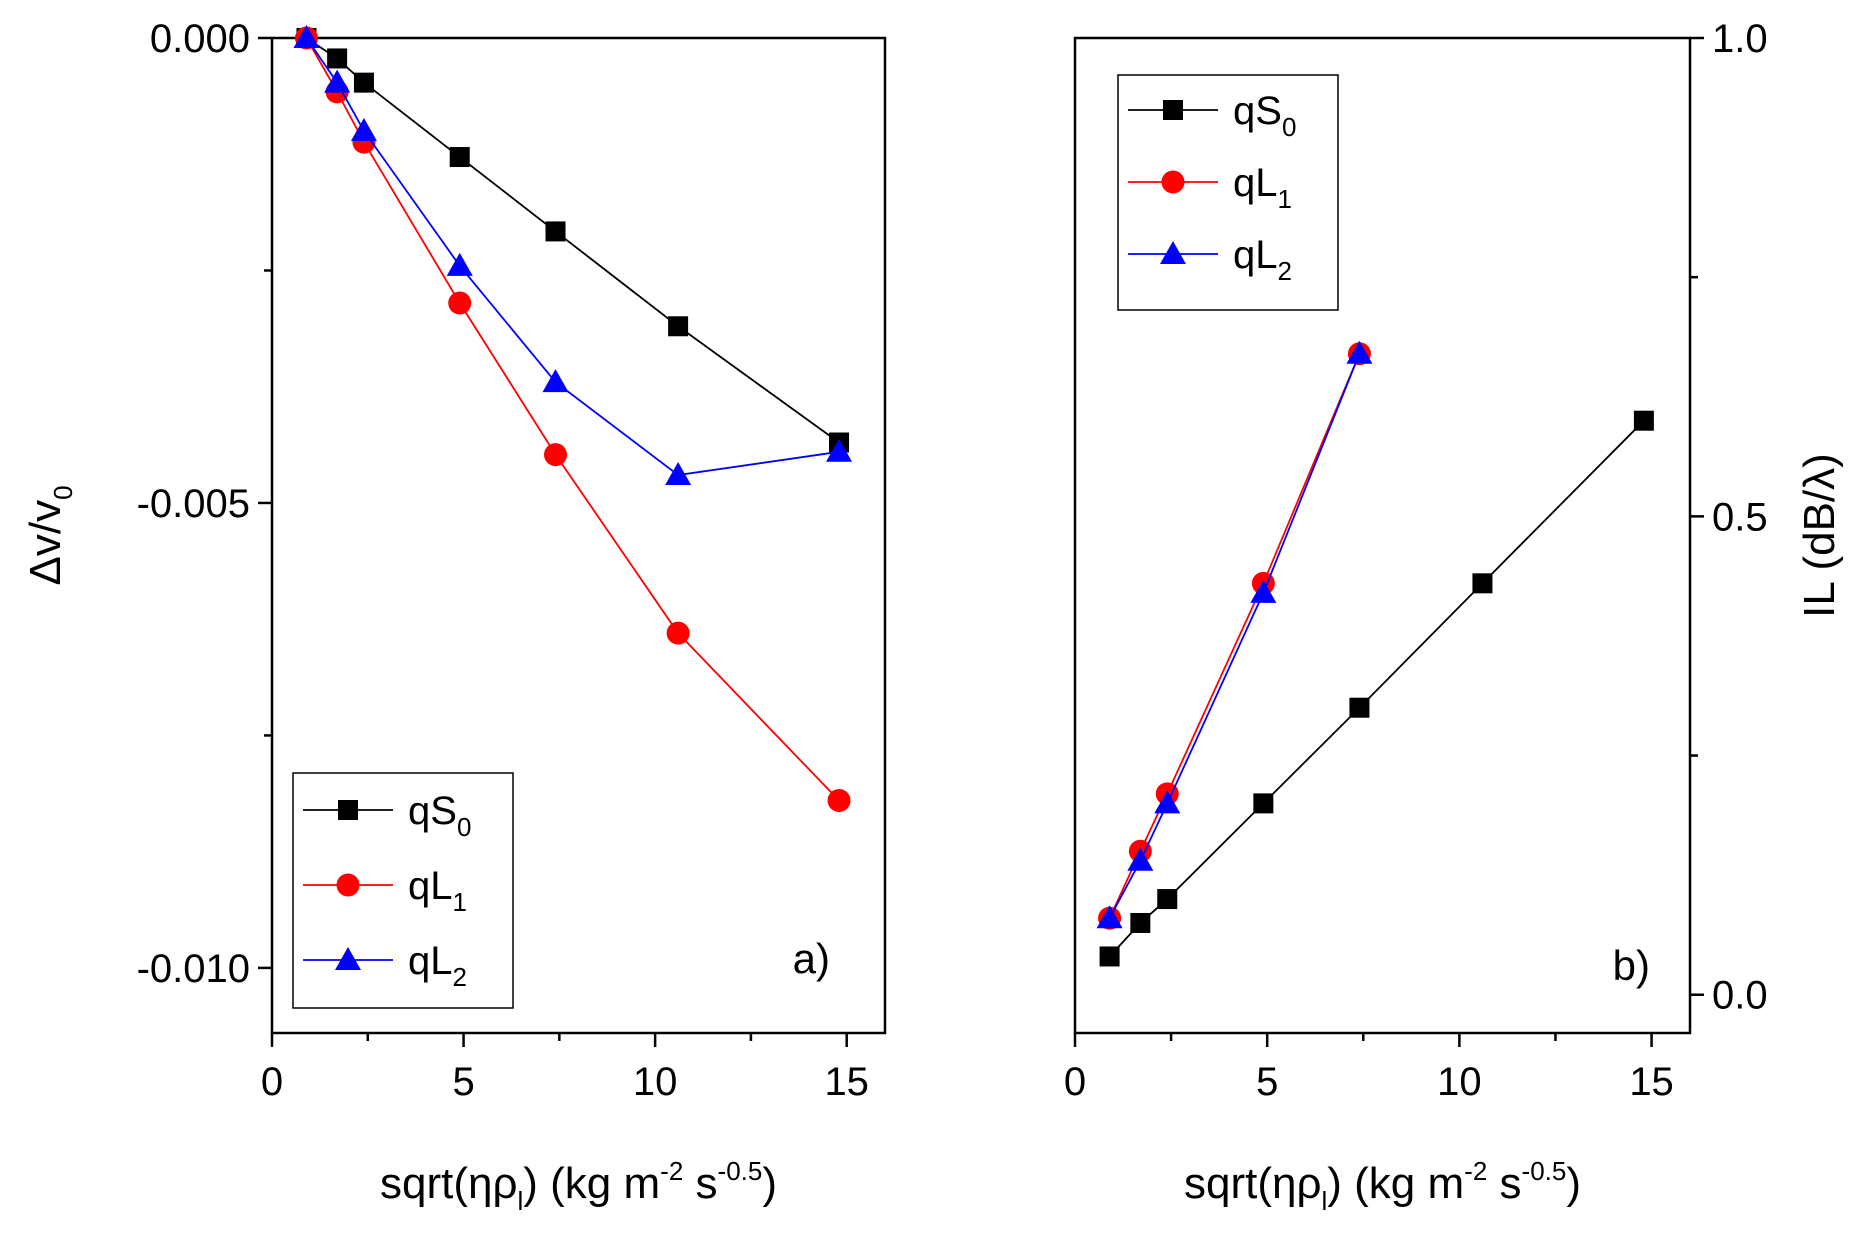 The height and width of the screenshot is (1234, 1870). What do you see at coordinates (63, 492) in the screenshot?
I see `y-axis-title-sub: 0` at bounding box center [63, 492].